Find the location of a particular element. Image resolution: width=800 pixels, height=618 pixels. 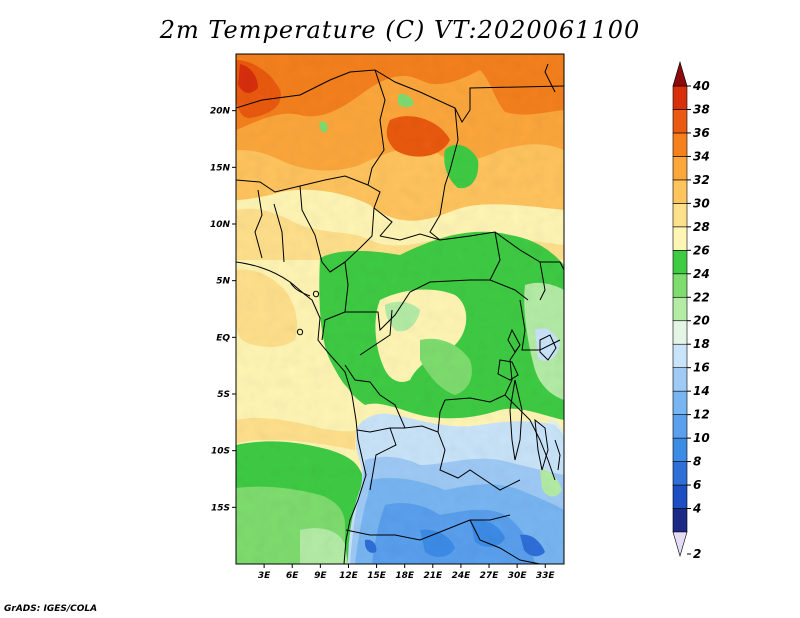

lon-tick-label: 21E is located at coordinates (433, 576).